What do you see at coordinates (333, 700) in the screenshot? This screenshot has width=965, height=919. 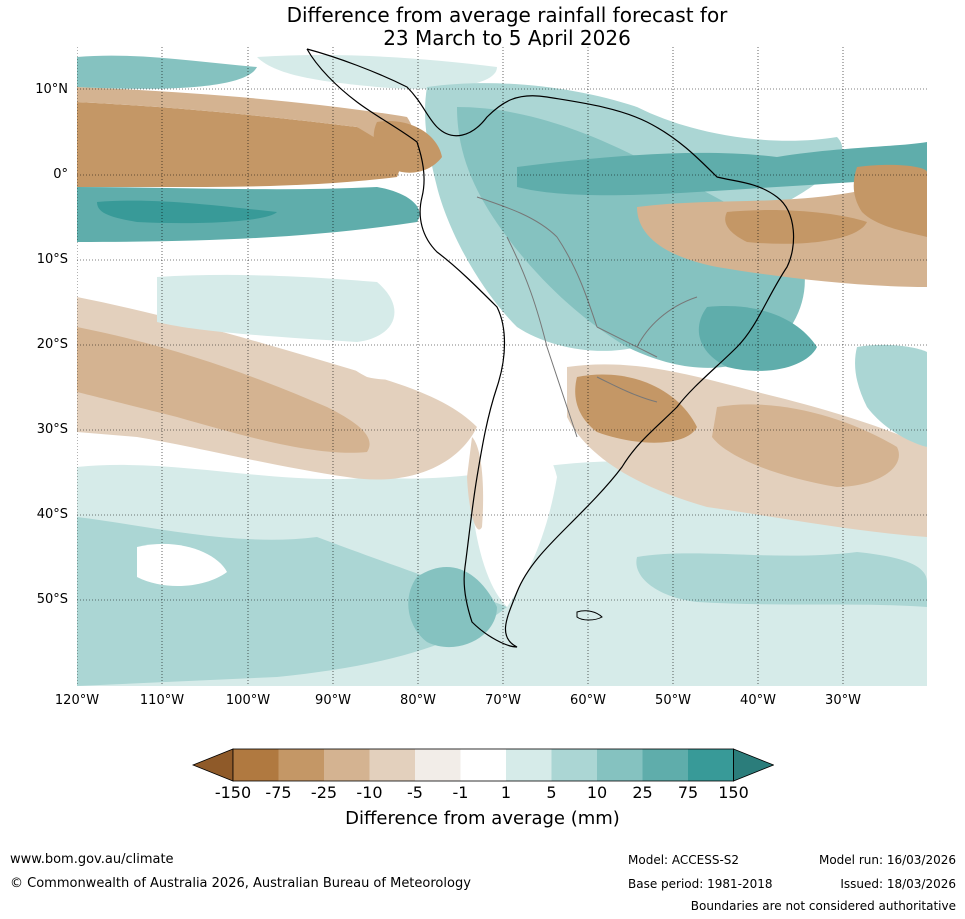 I see `lon-label-90w: 90°W` at bounding box center [333, 700].